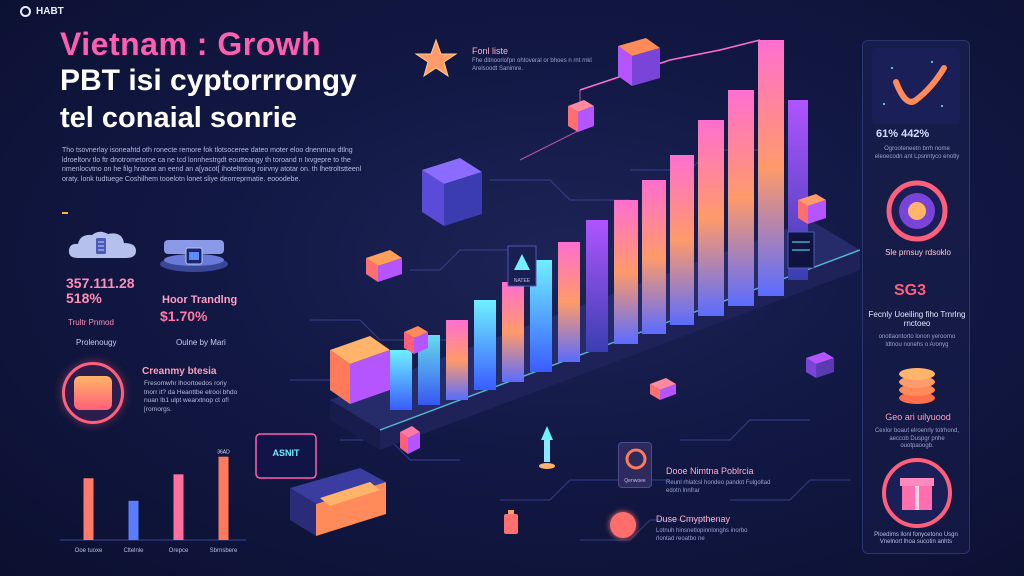 The width and height of the screenshot is (1024, 576). I want to click on stat-a-value: 357.111.28, so click(100, 283).